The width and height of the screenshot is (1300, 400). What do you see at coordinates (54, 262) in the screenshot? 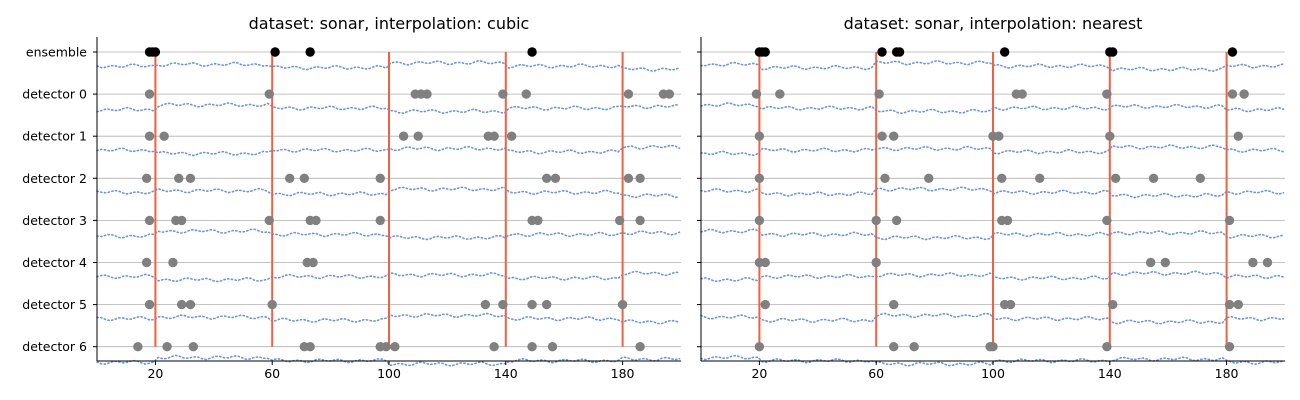
I see `y-tick-label: detector 4` at bounding box center [54, 262].